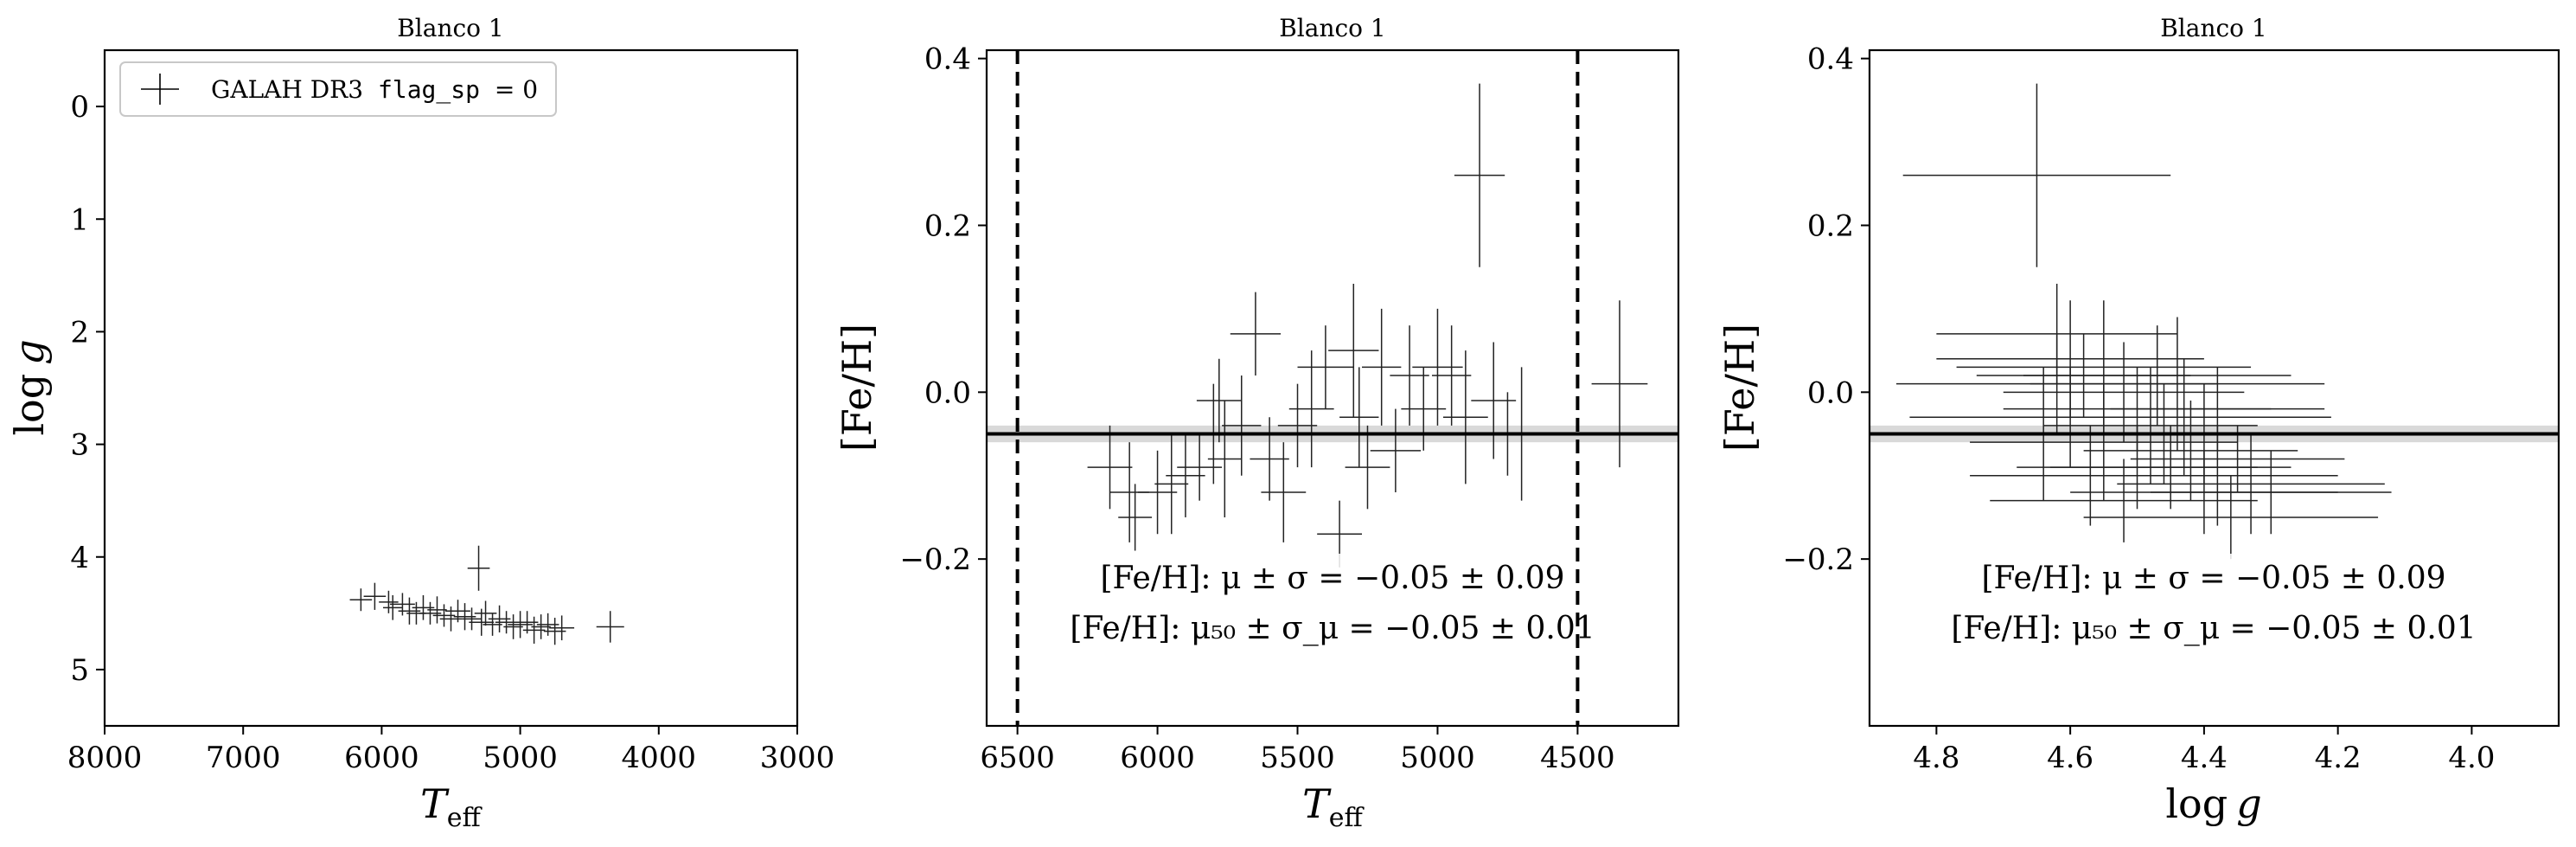 This screenshot has height=847, width=2576. I want to click on y-tick-label: 3, so click(80, 445).